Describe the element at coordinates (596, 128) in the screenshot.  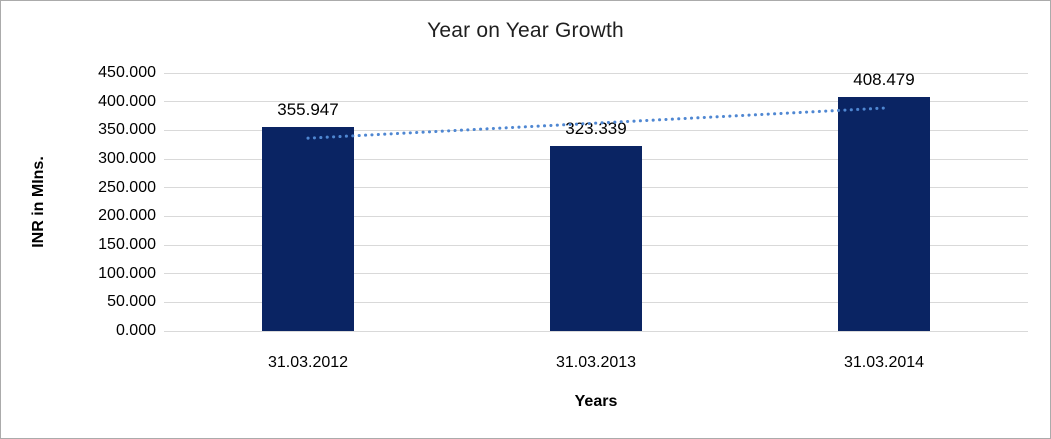
I see `bar-data-label: 323.339` at that location.